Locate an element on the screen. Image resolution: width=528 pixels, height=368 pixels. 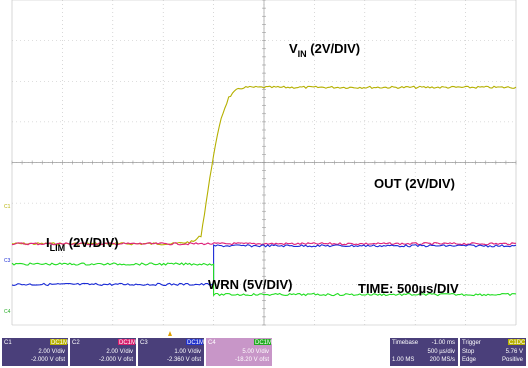
trigger-tag-bg is located at coordinates (516, 342).